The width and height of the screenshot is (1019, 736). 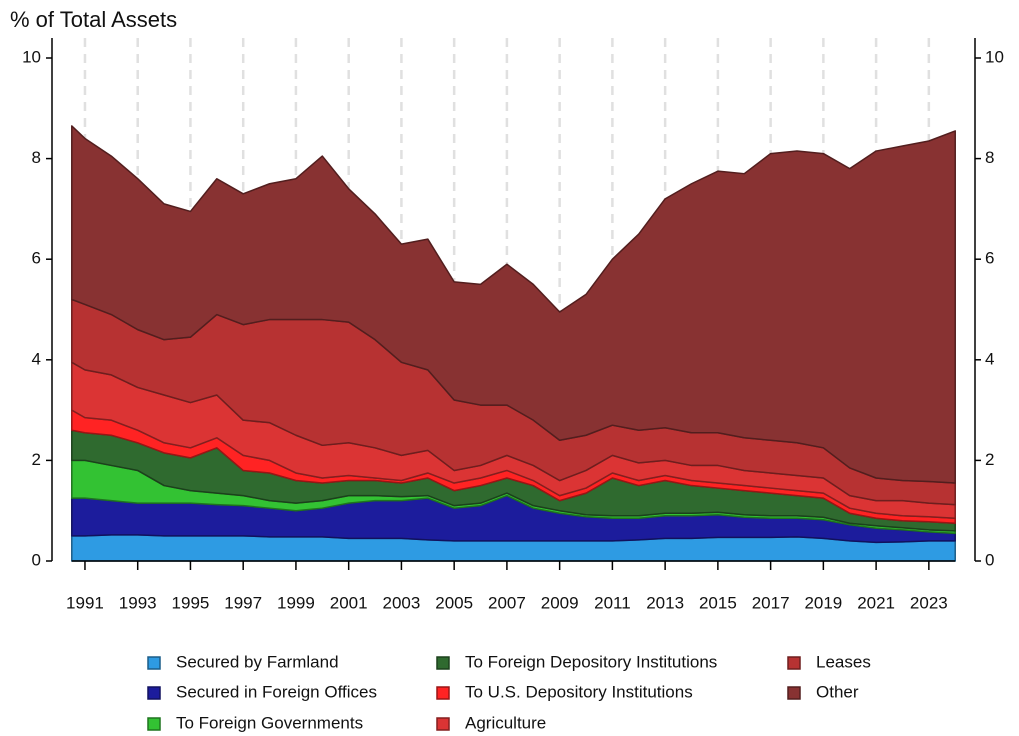 What do you see at coordinates (665, 602) in the screenshot?
I see `x-tick-label: 2013` at bounding box center [665, 602].